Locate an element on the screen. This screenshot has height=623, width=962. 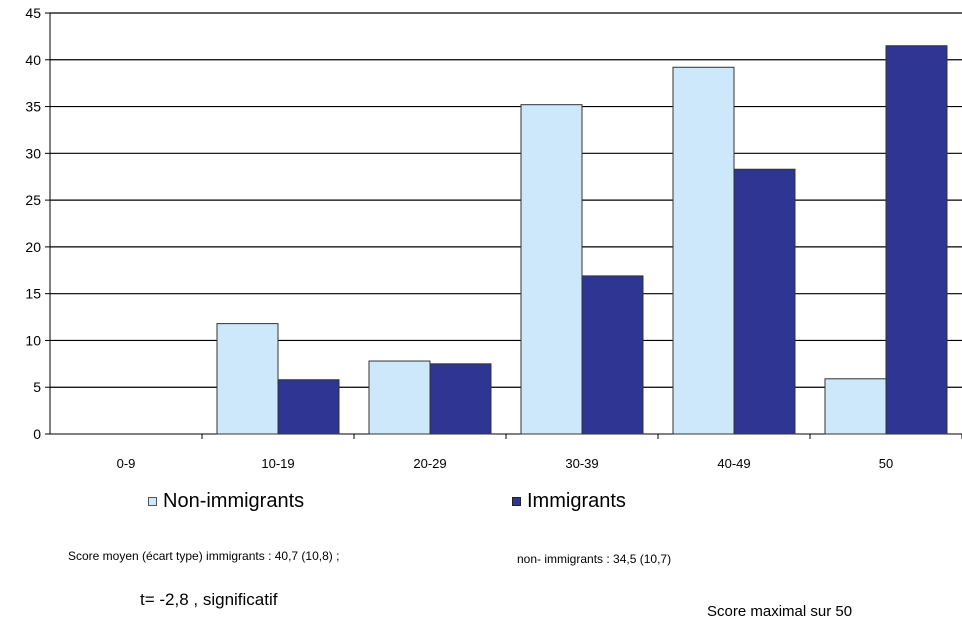
x-tick-label: 30-39 is located at coordinates (581, 463).